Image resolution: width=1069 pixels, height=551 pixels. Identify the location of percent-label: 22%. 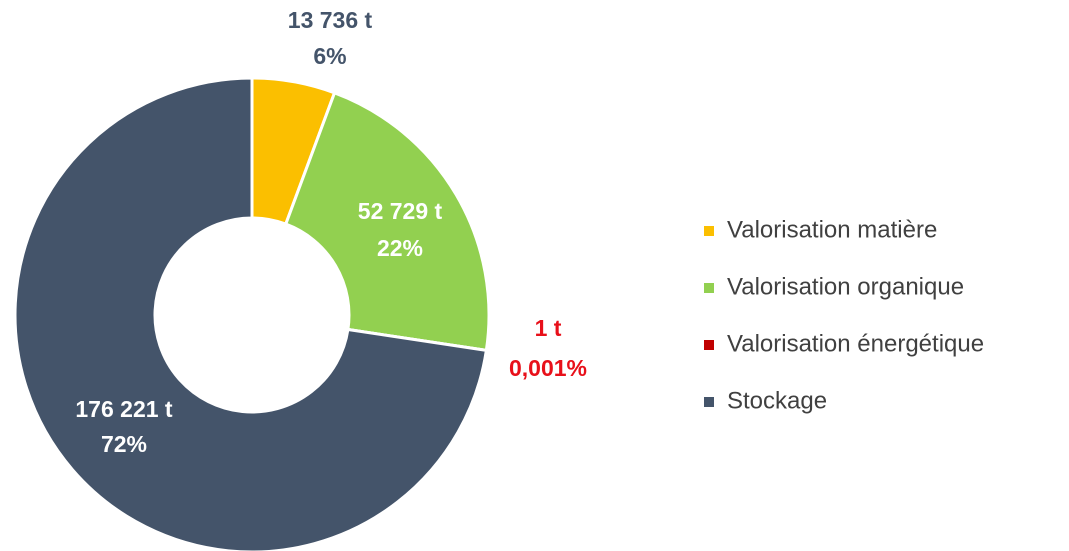
(400, 248).